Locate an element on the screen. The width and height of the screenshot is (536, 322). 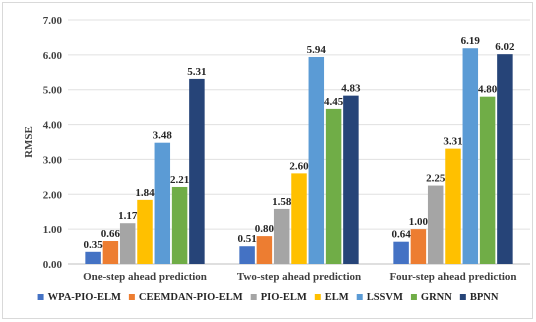
y-tick-label: 1.00 is located at coordinates (53, 230).